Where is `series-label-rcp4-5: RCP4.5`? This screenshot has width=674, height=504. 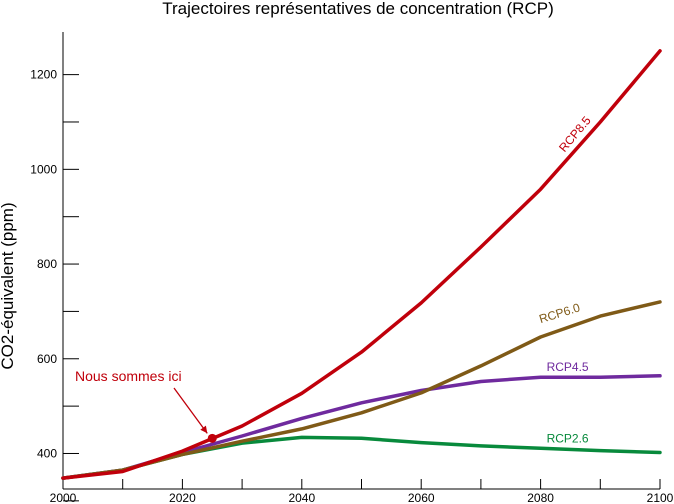
series-label-rcp4-5: RCP4.5 is located at coordinates (568, 367).